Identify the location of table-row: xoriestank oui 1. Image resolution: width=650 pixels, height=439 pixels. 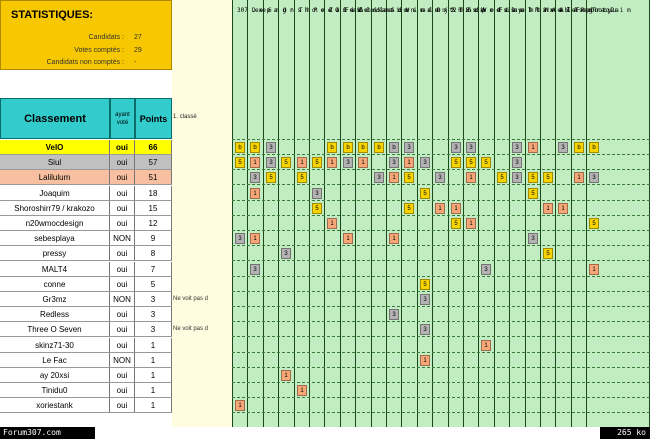
(86, 405).